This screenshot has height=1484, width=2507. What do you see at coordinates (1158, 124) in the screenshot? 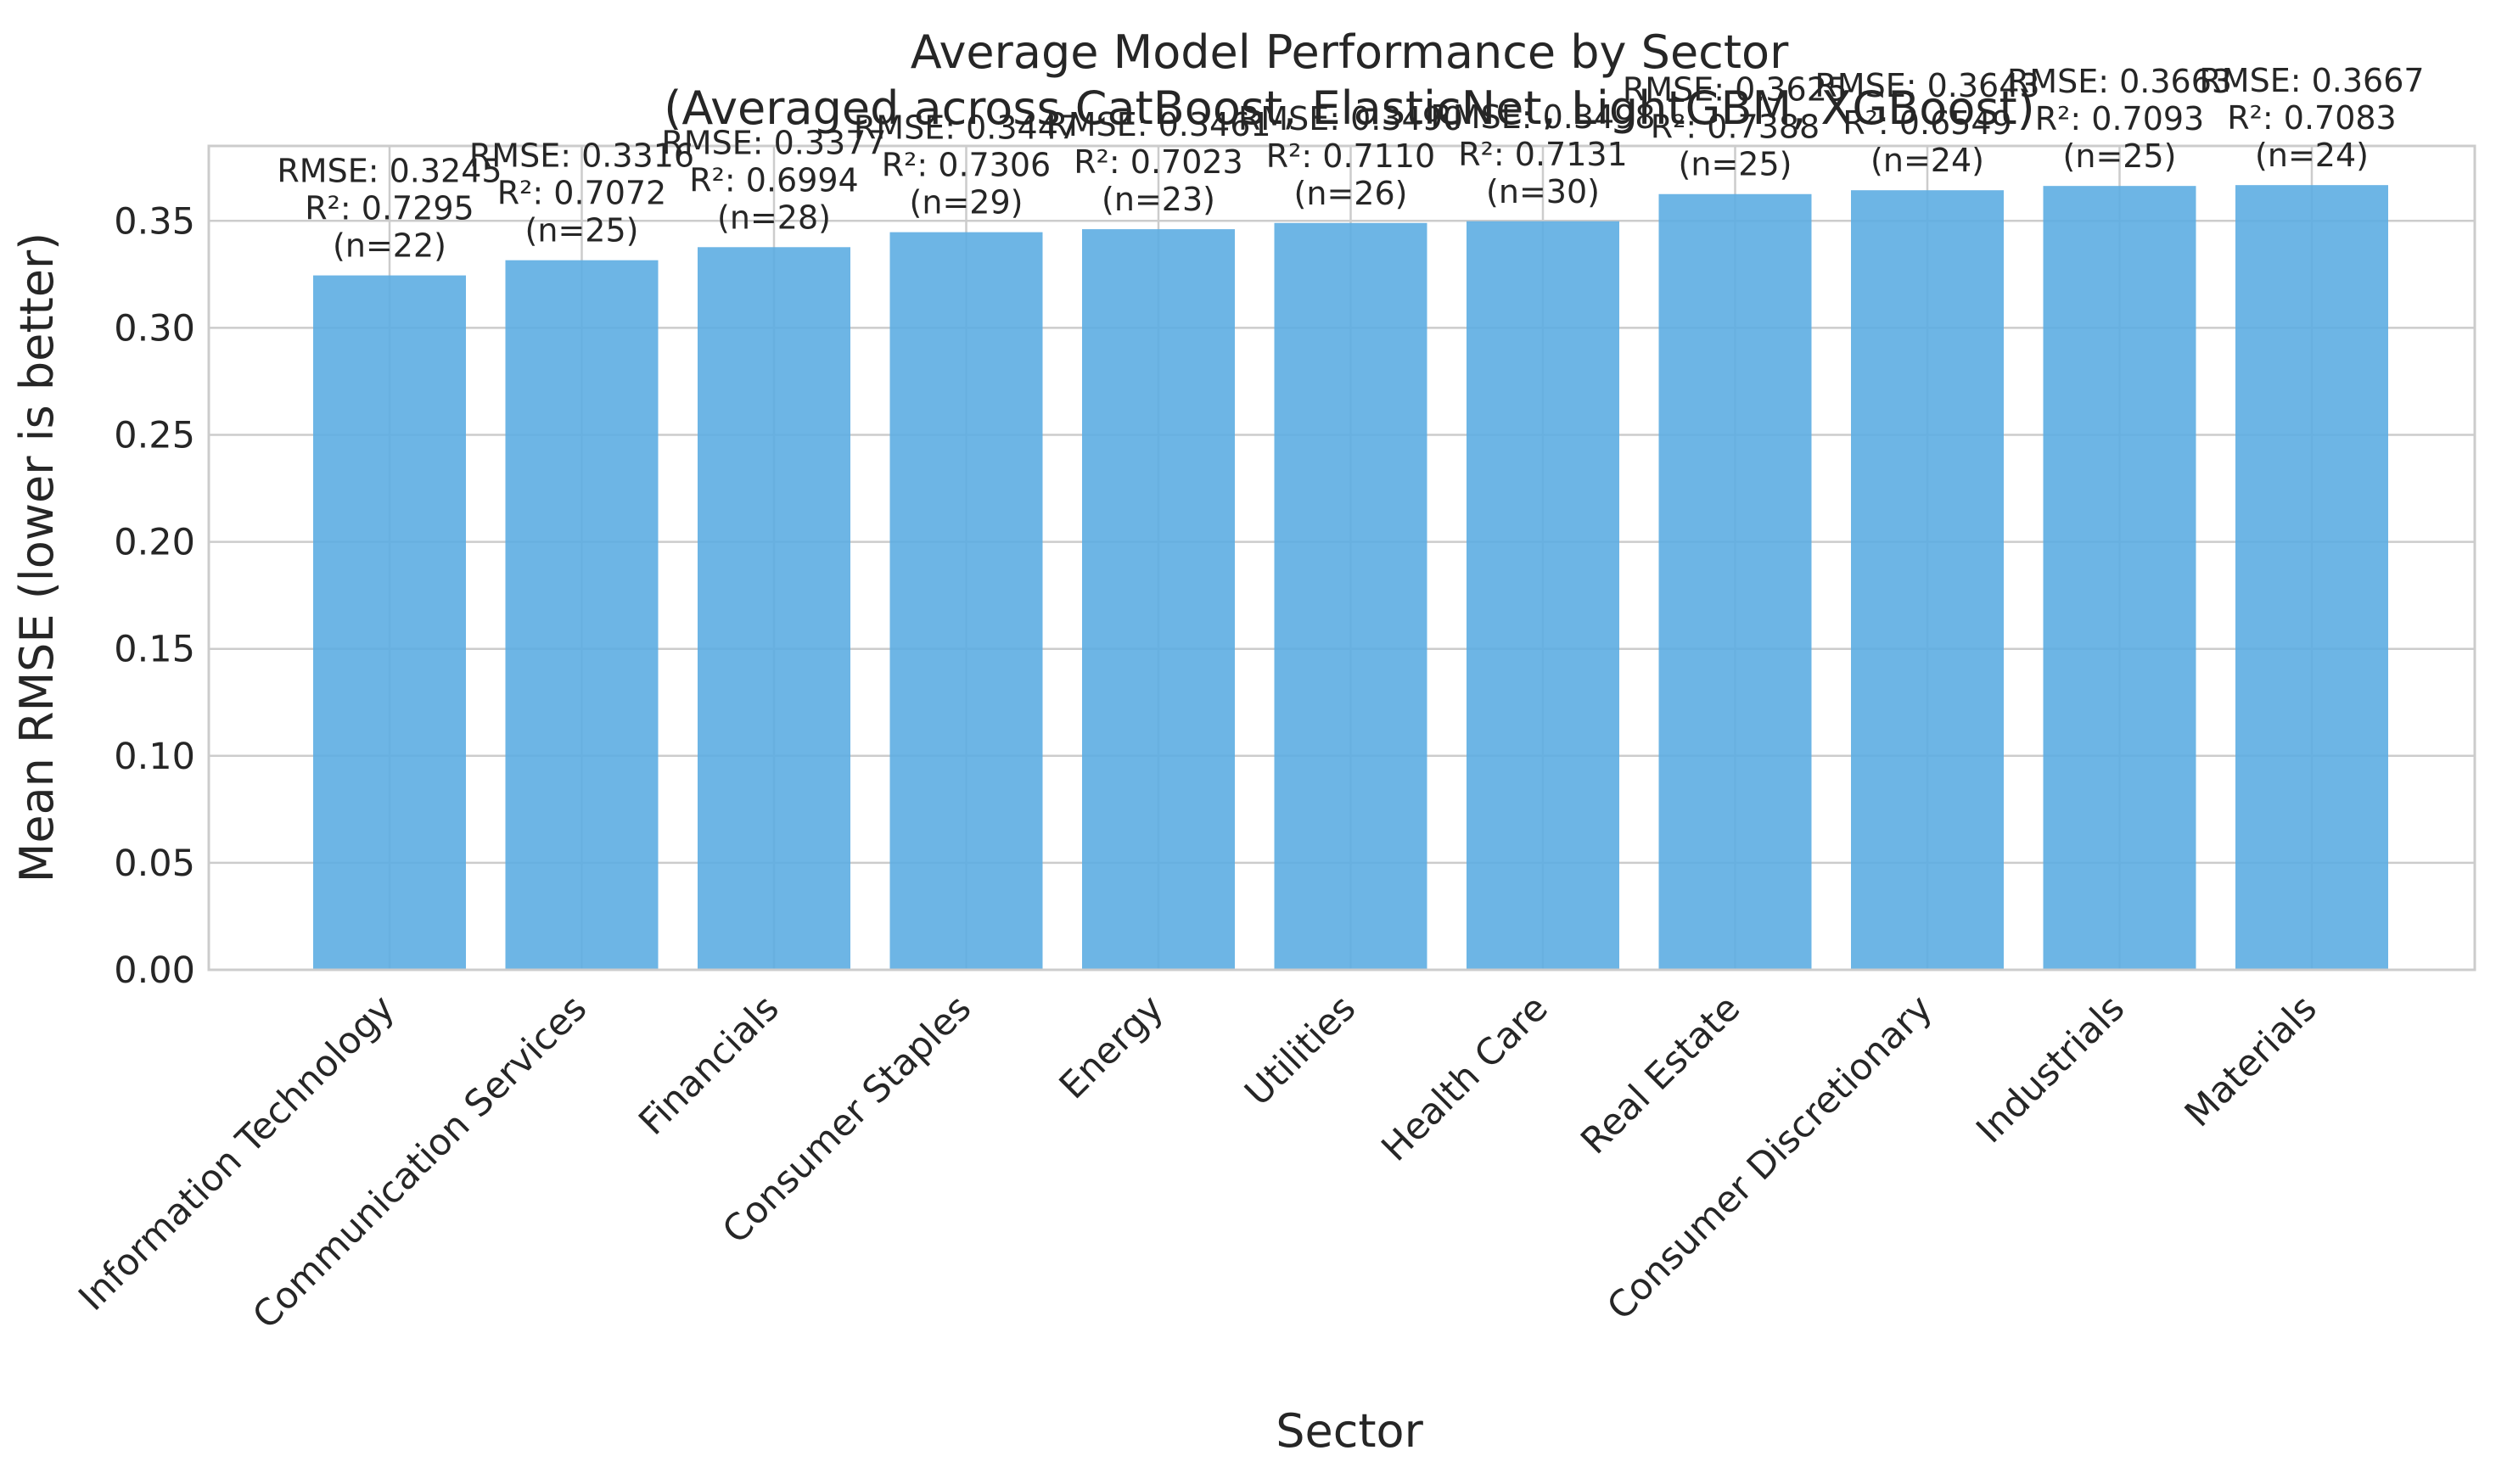
I see `bar-annotation-rmse: RMSE: 0.3461` at bounding box center [1158, 124].